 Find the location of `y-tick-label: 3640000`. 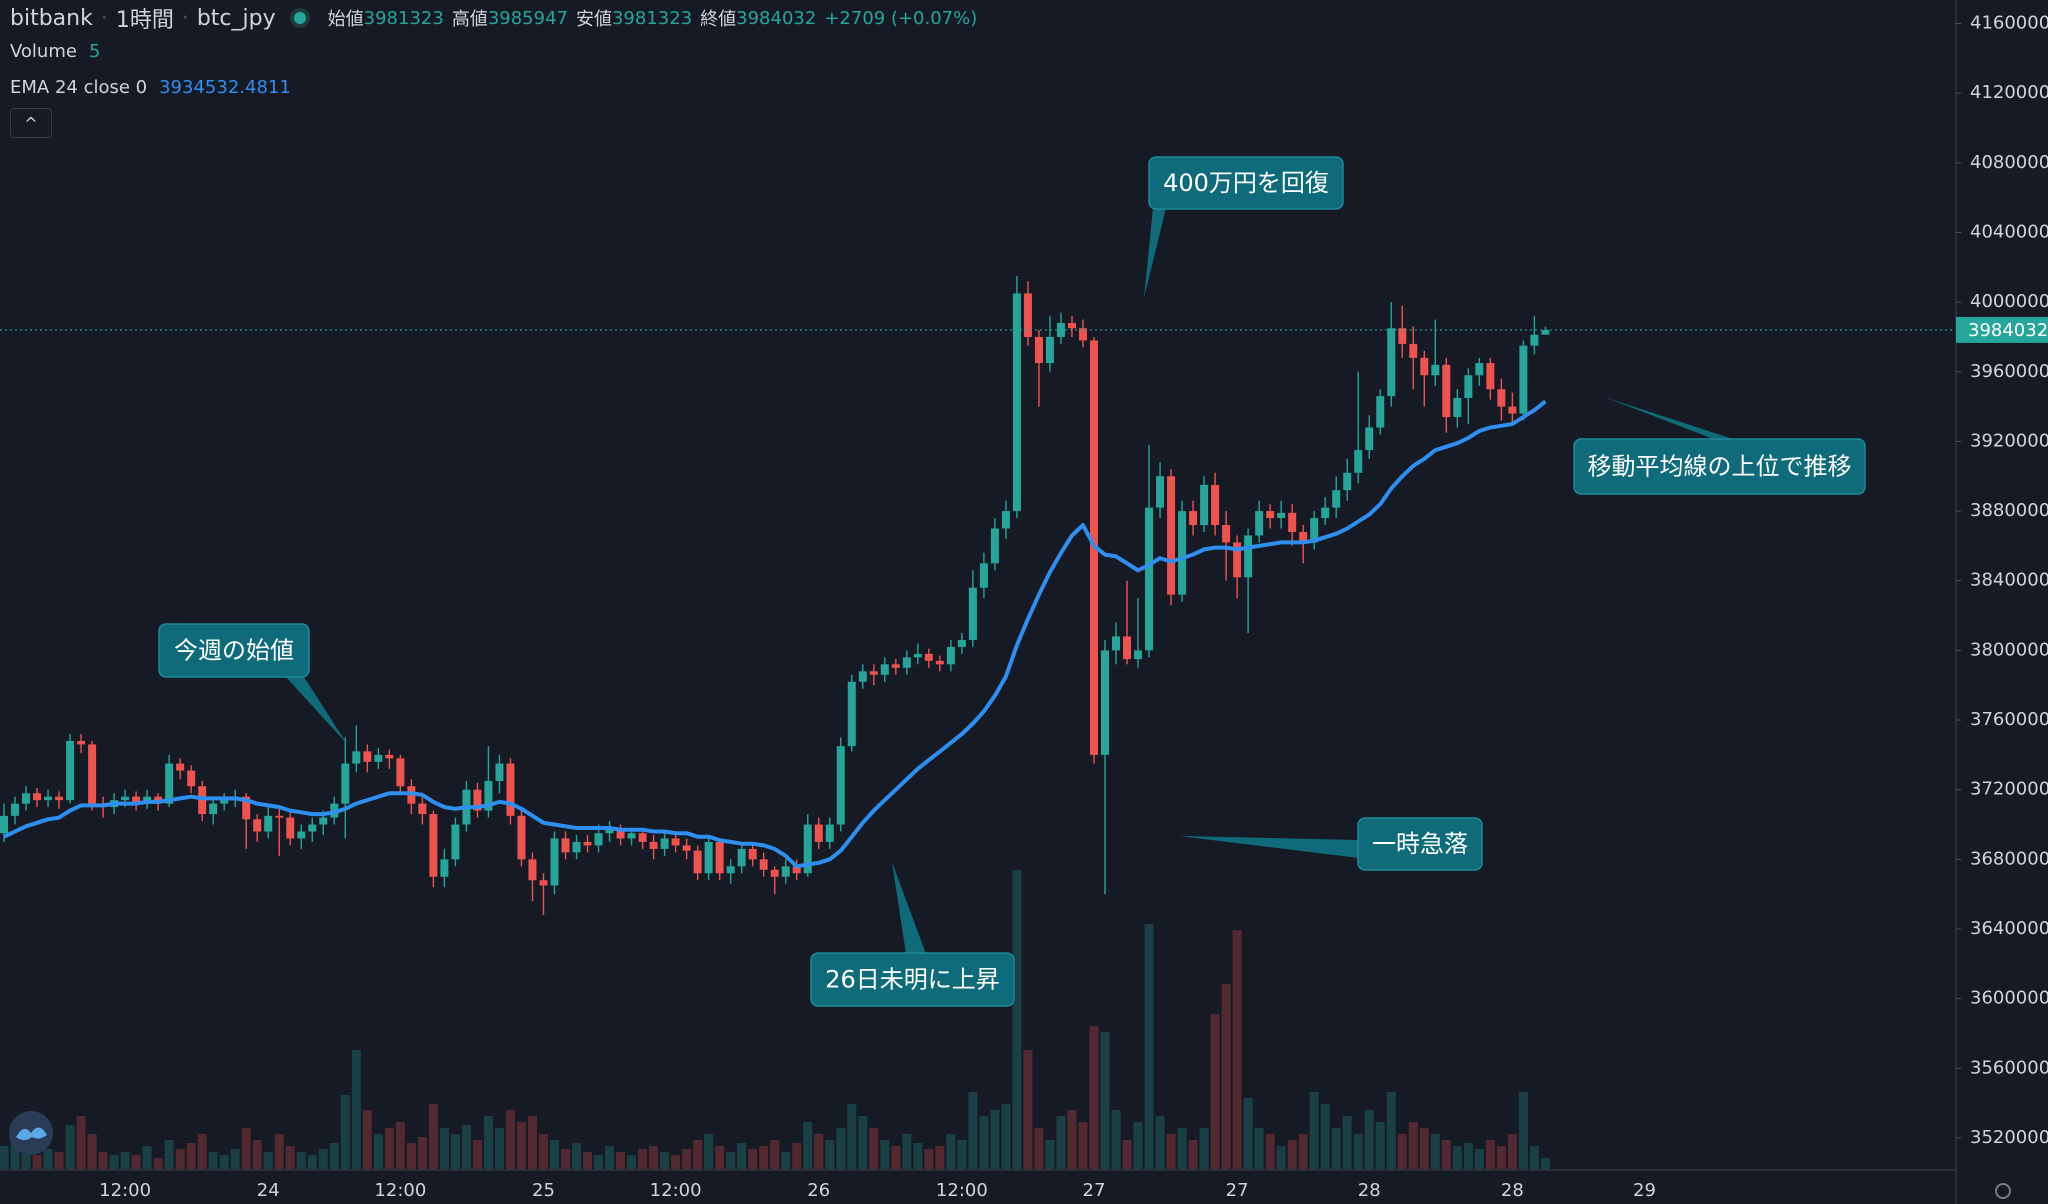

y-tick-label: 3640000 is located at coordinates (2009, 928).